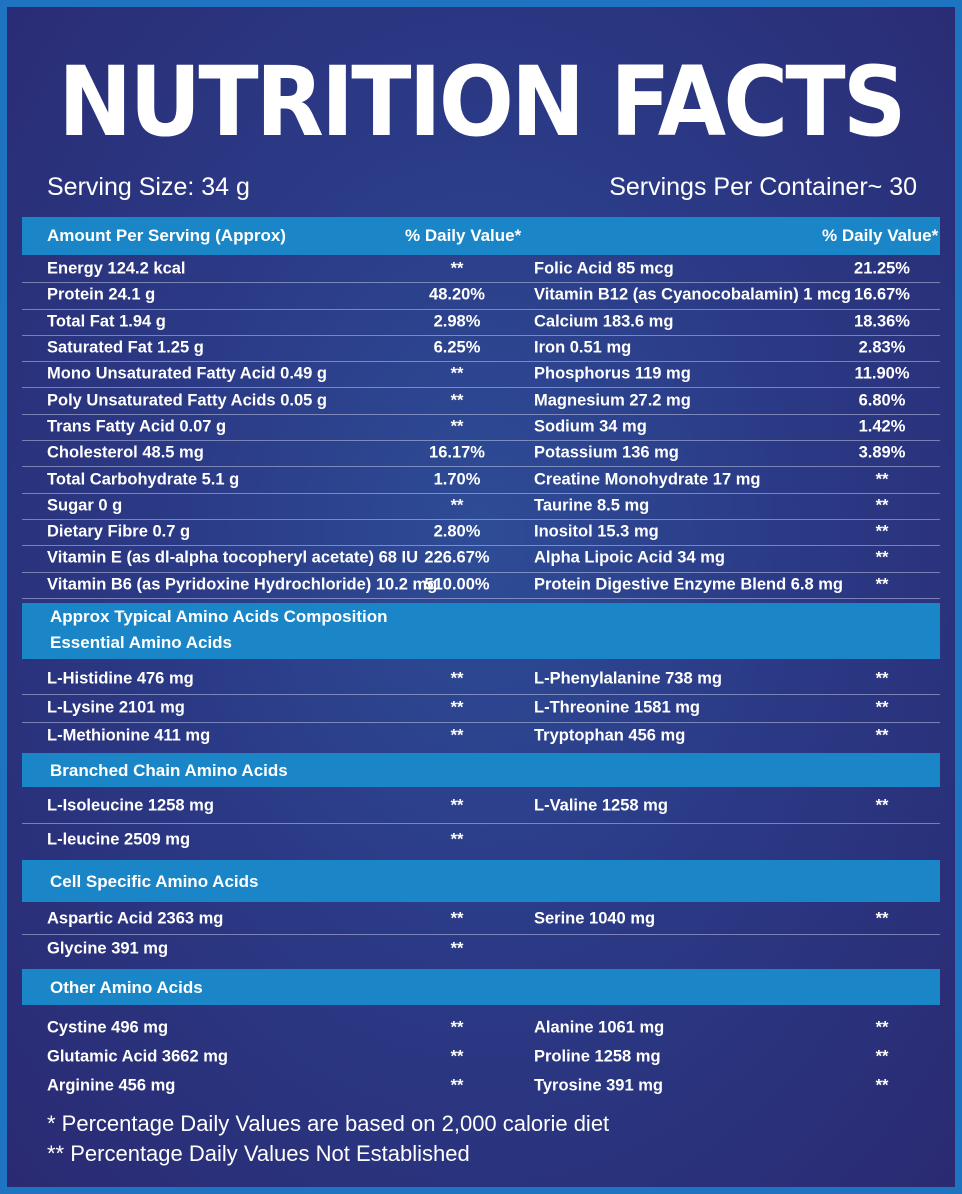 The height and width of the screenshot is (1194, 962). I want to click on daily-value: 21.25%, so click(882, 268).